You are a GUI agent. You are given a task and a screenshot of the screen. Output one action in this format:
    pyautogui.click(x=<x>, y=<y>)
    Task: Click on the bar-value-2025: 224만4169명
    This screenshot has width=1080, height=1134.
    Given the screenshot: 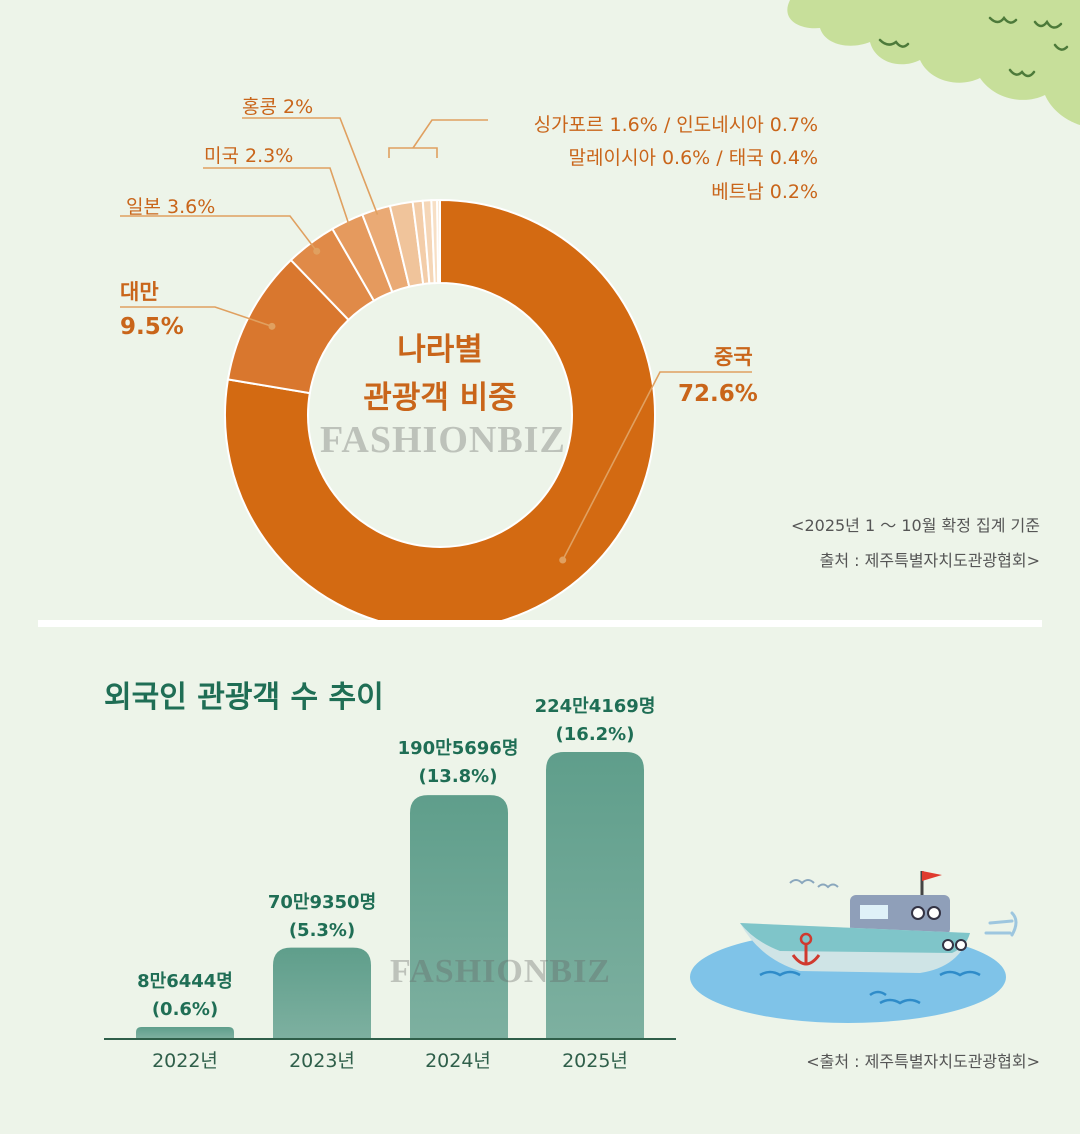 What is the action you would take?
    pyautogui.click(x=595, y=706)
    